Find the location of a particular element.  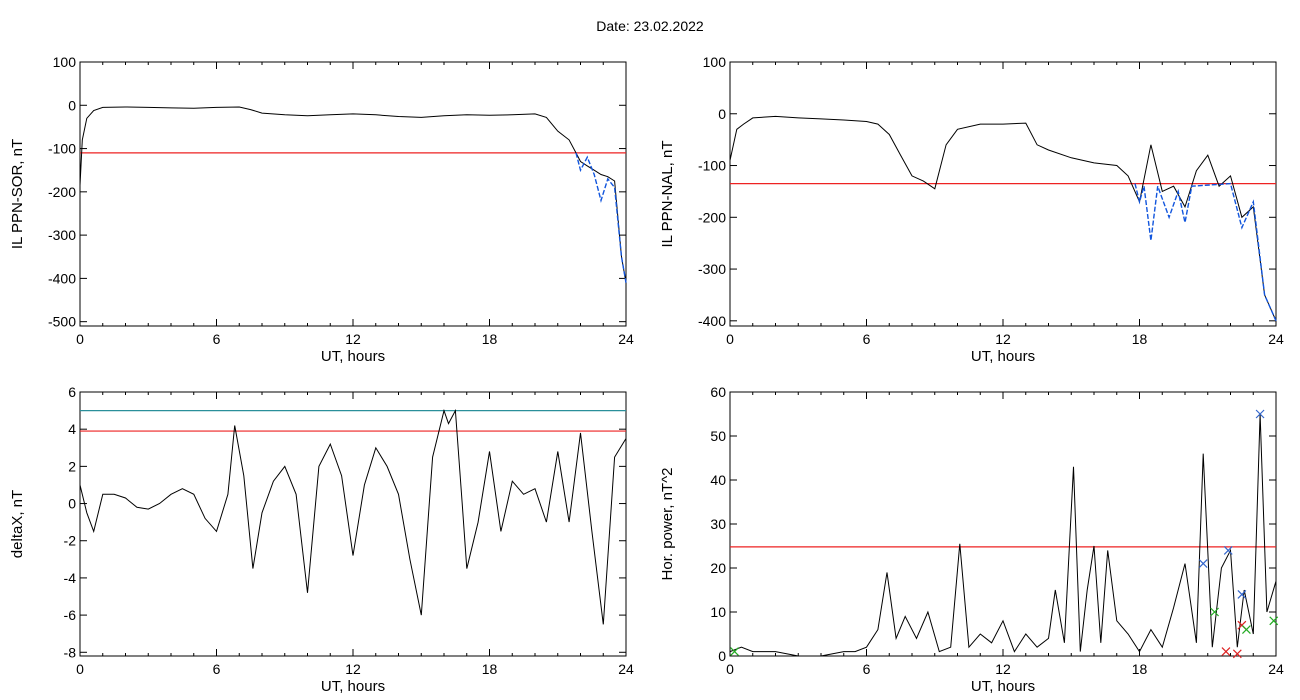

y-tick-label: 30 is located at coordinates (718, 524).